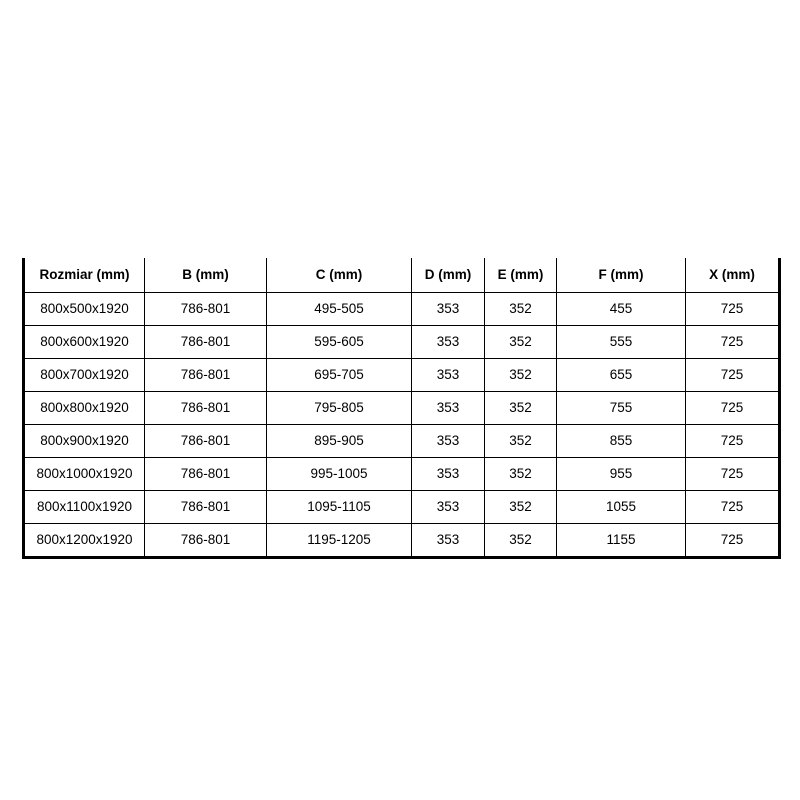 The image size is (800, 800). I want to click on cell-f: 555, so click(621, 342).